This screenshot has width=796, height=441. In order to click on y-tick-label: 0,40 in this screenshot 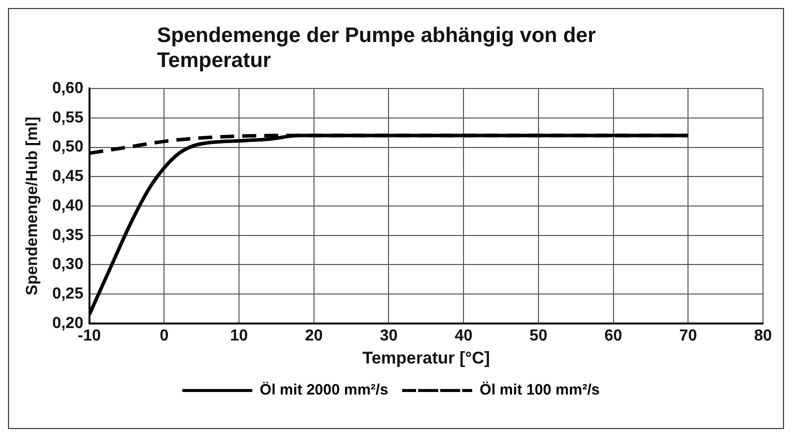, I will do `click(68, 205)`.